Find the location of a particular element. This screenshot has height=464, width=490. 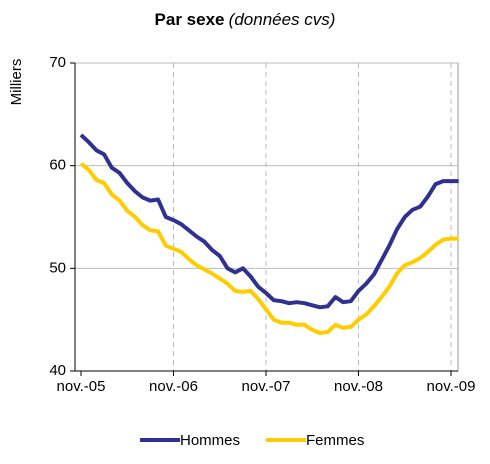

x-tick-label: nov.-05 is located at coordinates (81, 386).